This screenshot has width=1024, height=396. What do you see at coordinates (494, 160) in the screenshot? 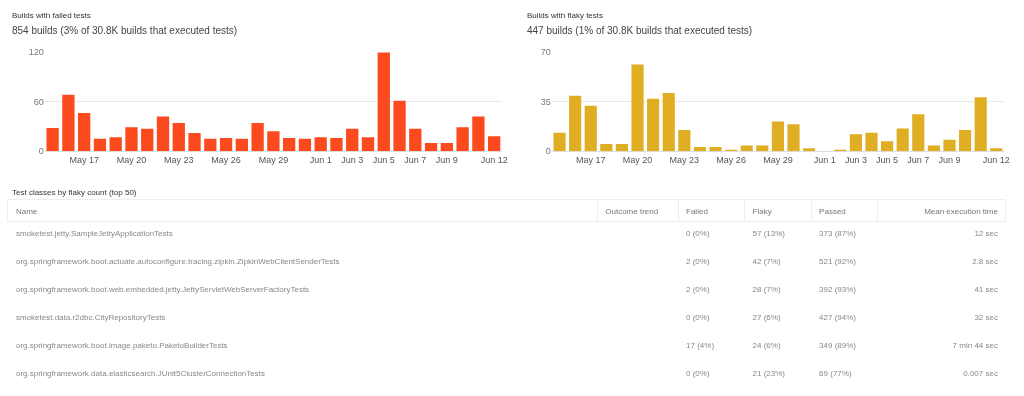
I see `x-tick-label: Jun 12` at bounding box center [494, 160].